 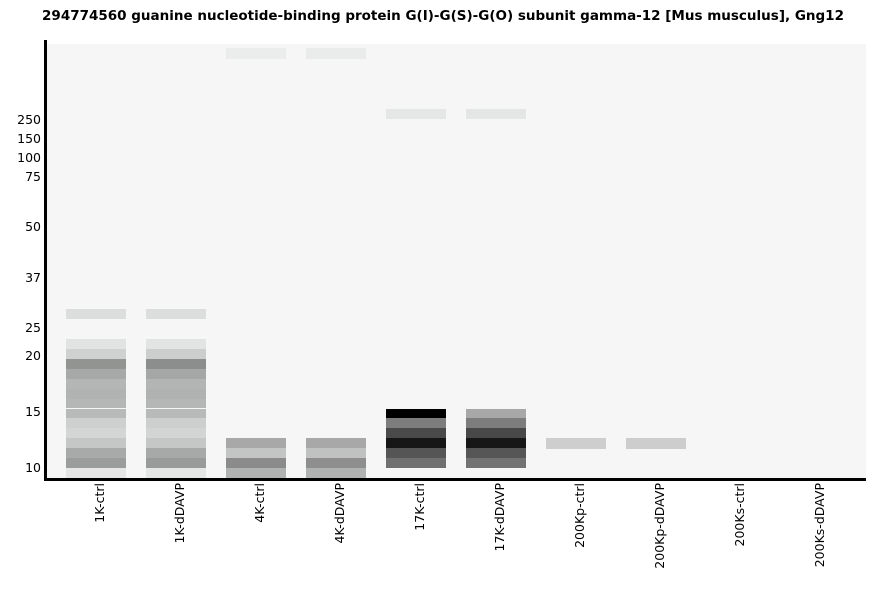 What do you see at coordinates (339, 513) in the screenshot?
I see `lane-label-4K-dDAVP: 4K-dDAVP` at bounding box center [339, 513].